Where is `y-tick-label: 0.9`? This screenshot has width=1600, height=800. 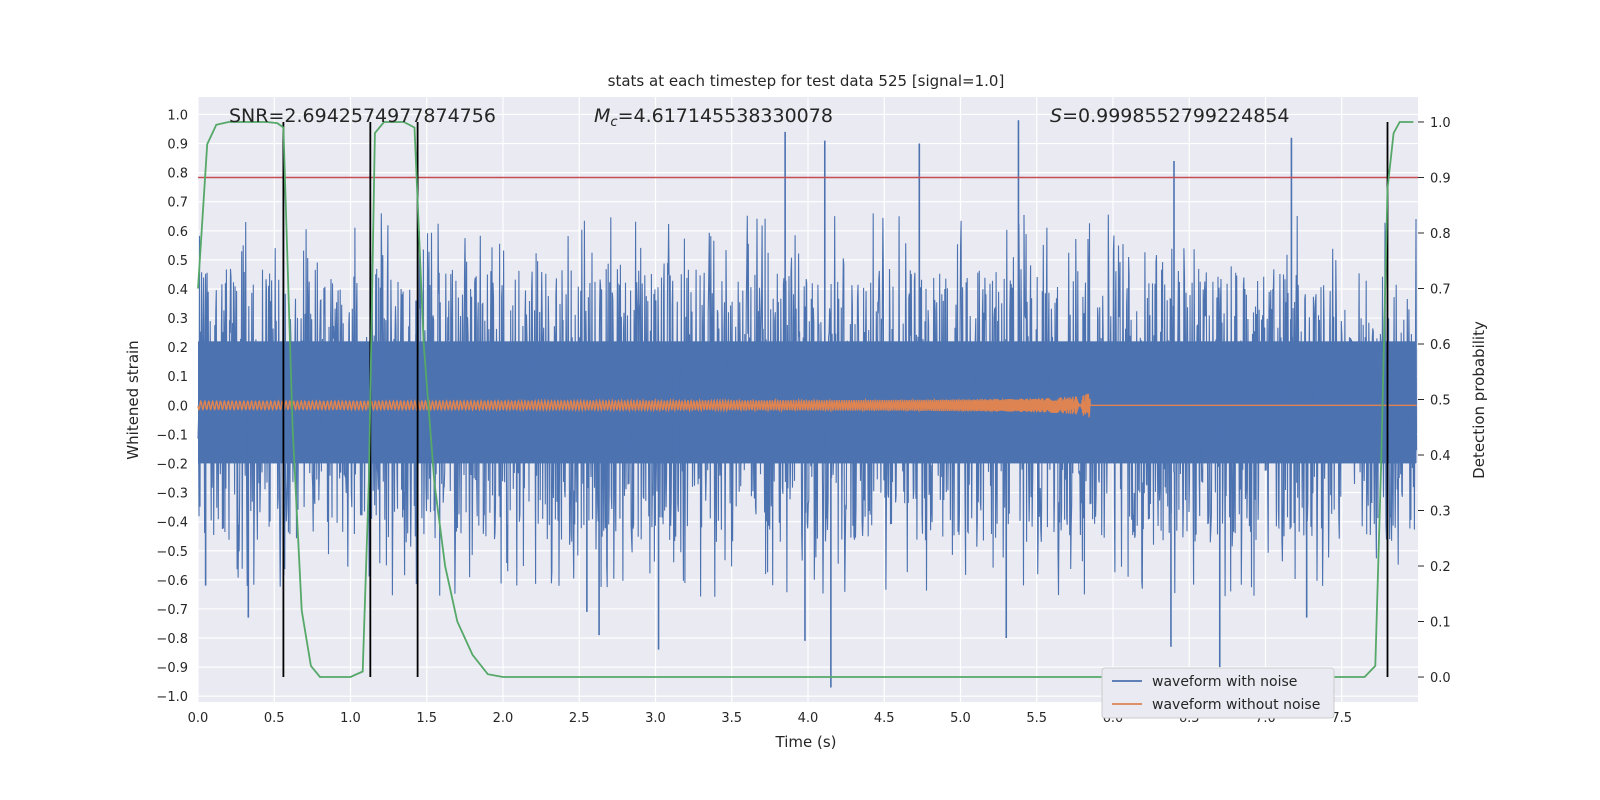
y-tick-label: 0.9 is located at coordinates (177, 145).